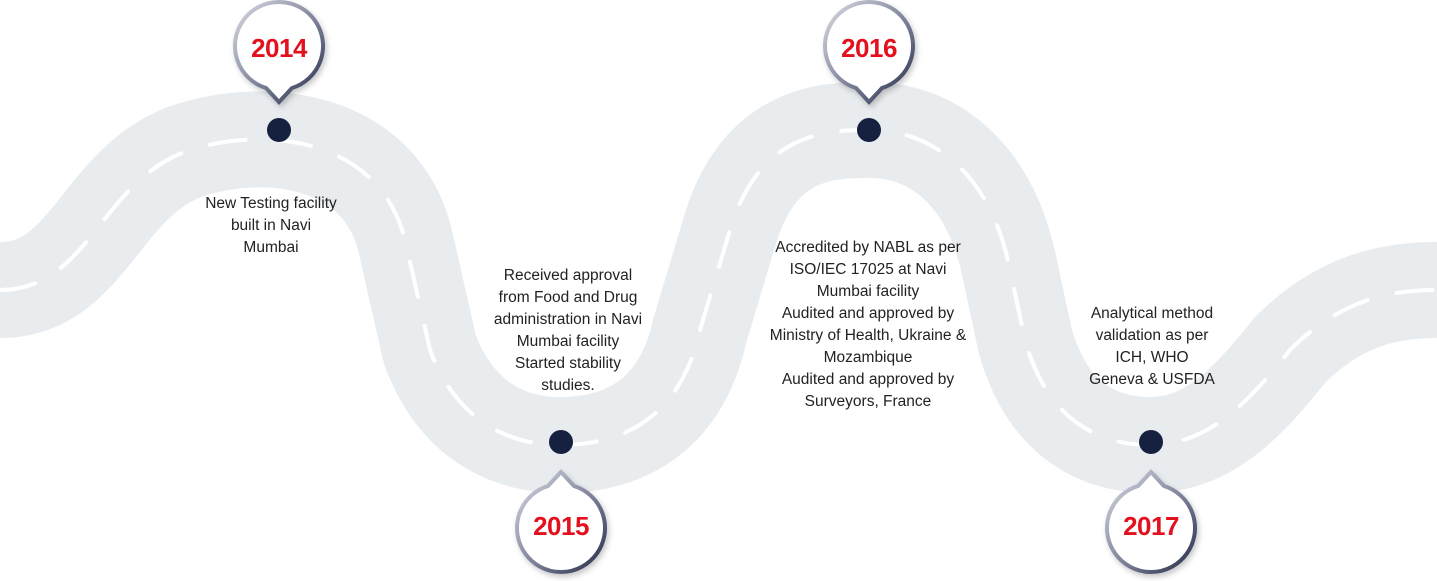 Image resolution: width=1437 pixels, height=581 pixels. I want to click on year-label-2014: 2014, so click(279, 48).